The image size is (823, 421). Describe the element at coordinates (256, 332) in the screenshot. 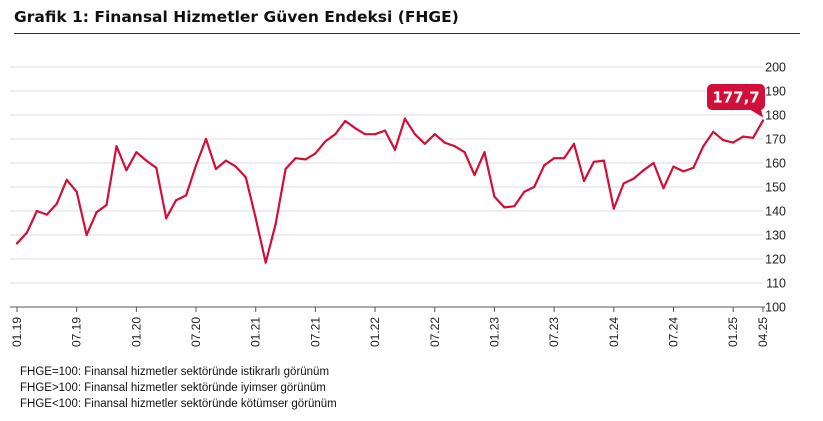

I see `x-tick-label: 01.21` at that location.